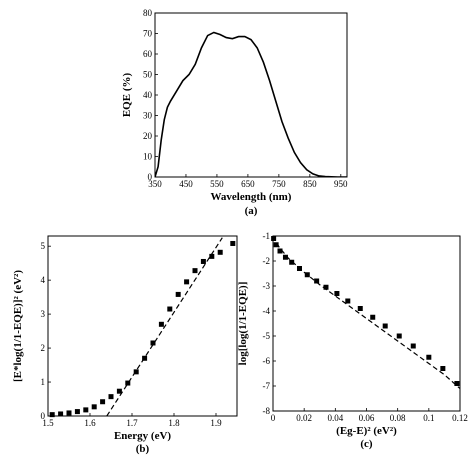 This screenshot has height=459, width=474. I want to click on x-tick-label: 0.06, so click(367, 418).